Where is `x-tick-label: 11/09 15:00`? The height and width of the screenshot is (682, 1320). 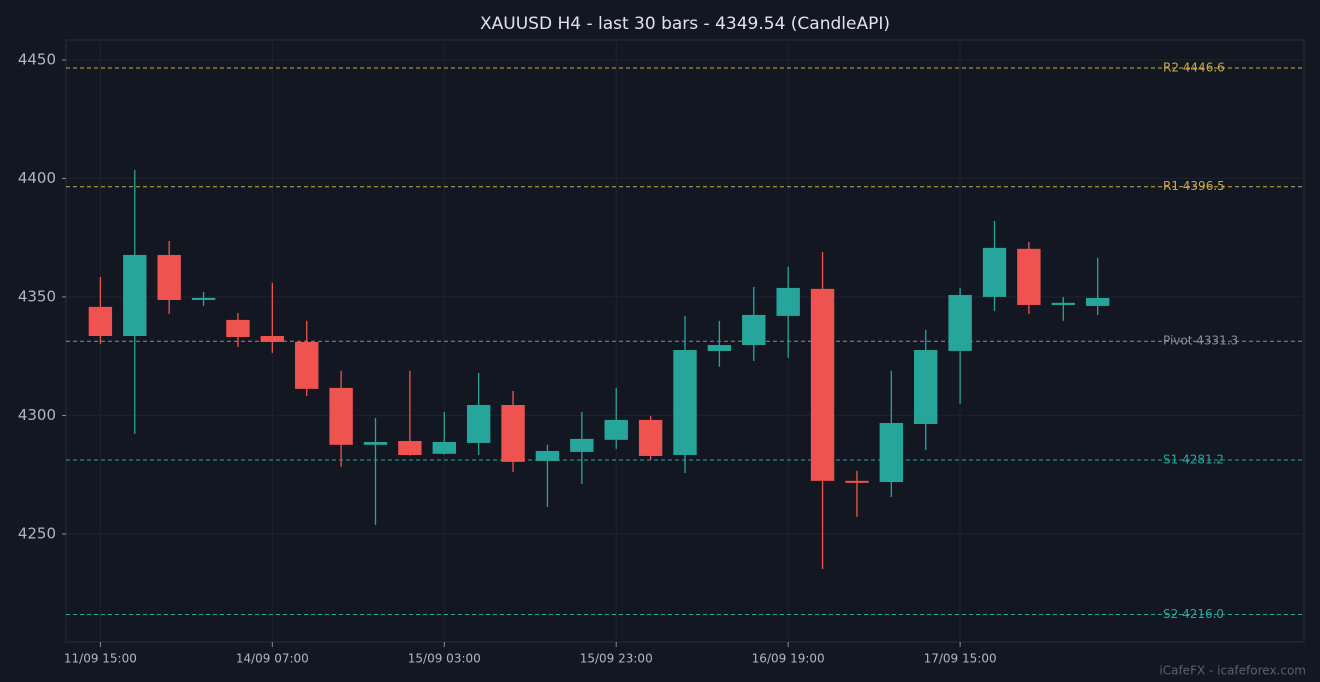 x-tick-label: 11/09 15:00 is located at coordinates (100, 659).